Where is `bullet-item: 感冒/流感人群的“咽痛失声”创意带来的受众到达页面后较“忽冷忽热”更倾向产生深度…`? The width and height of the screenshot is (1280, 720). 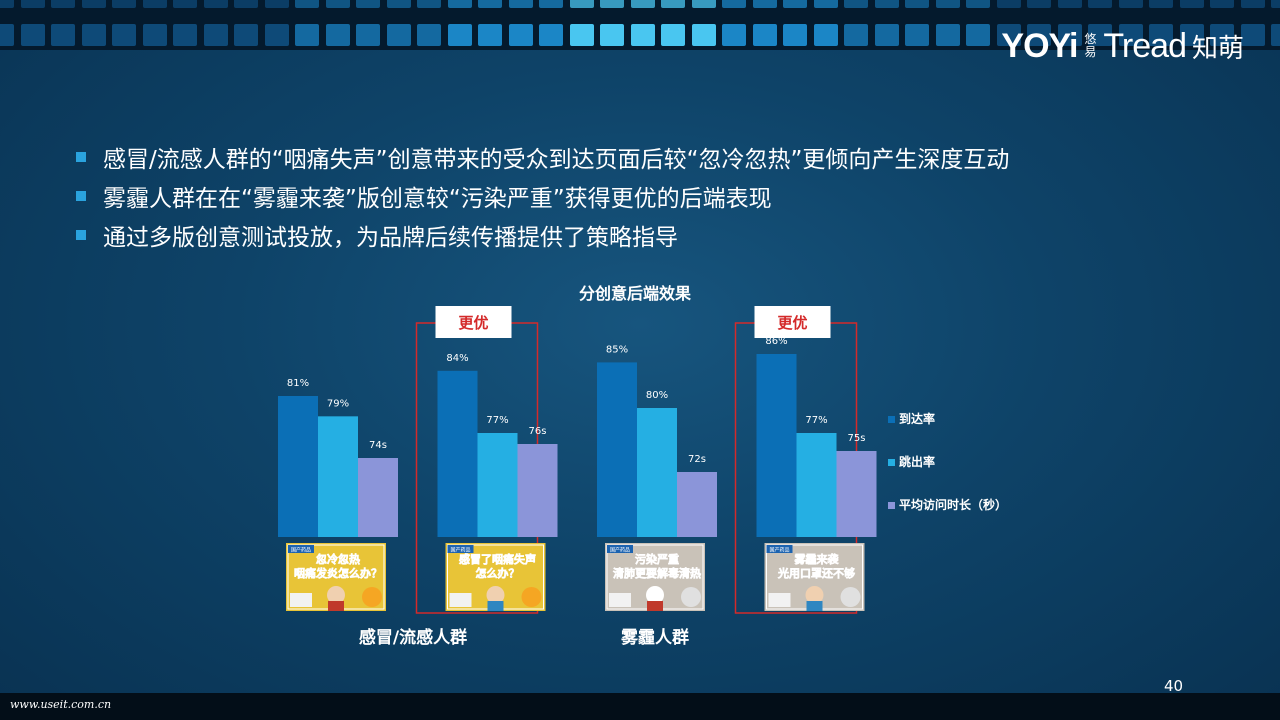 bullet-item: 感冒/流感人群的“咽痛失声”创意带来的受众到达页面后较“忽冷忽热”更倾向产生深度… is located at coordinates (542, 156).